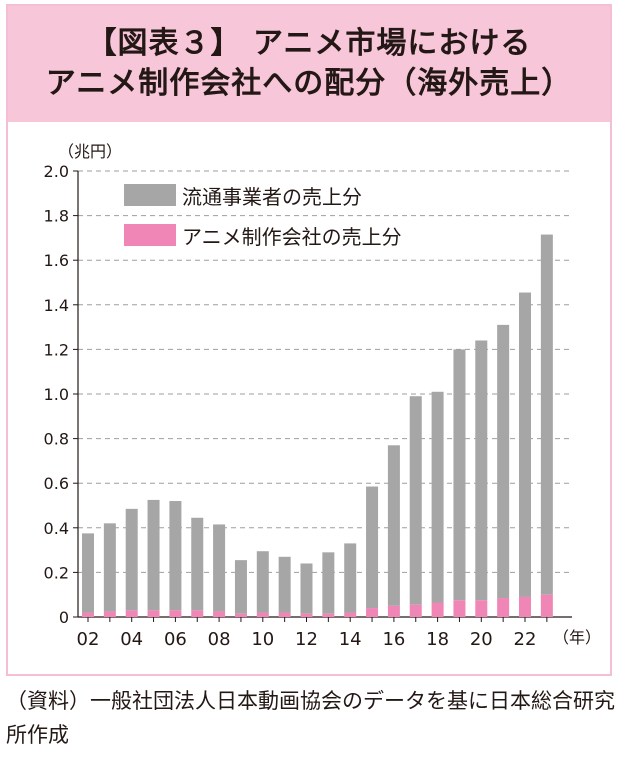 This screenshot has width=620, height=760. I want to click on y-tick-label: 0.8, so click(56, 439).